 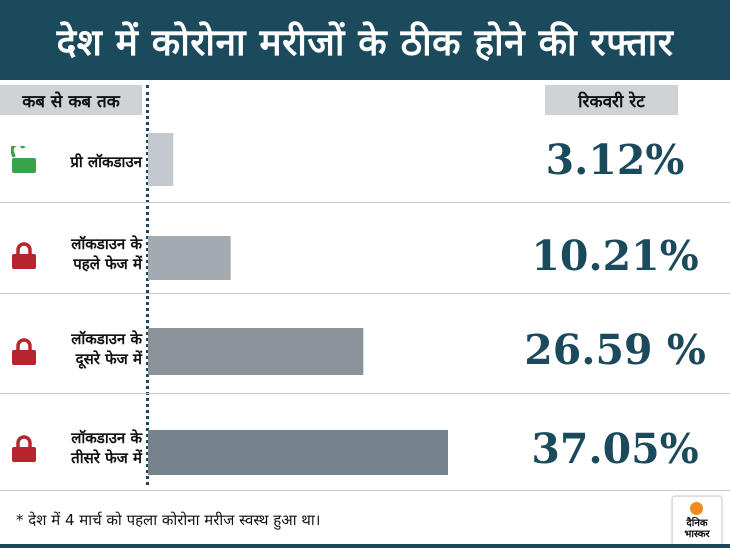 What do you see at coordinates (106, 162) in the screenshot?
I see `row-label-pre-lockdown: प्री लॉकडाउन` at bounding box center [106, 162].